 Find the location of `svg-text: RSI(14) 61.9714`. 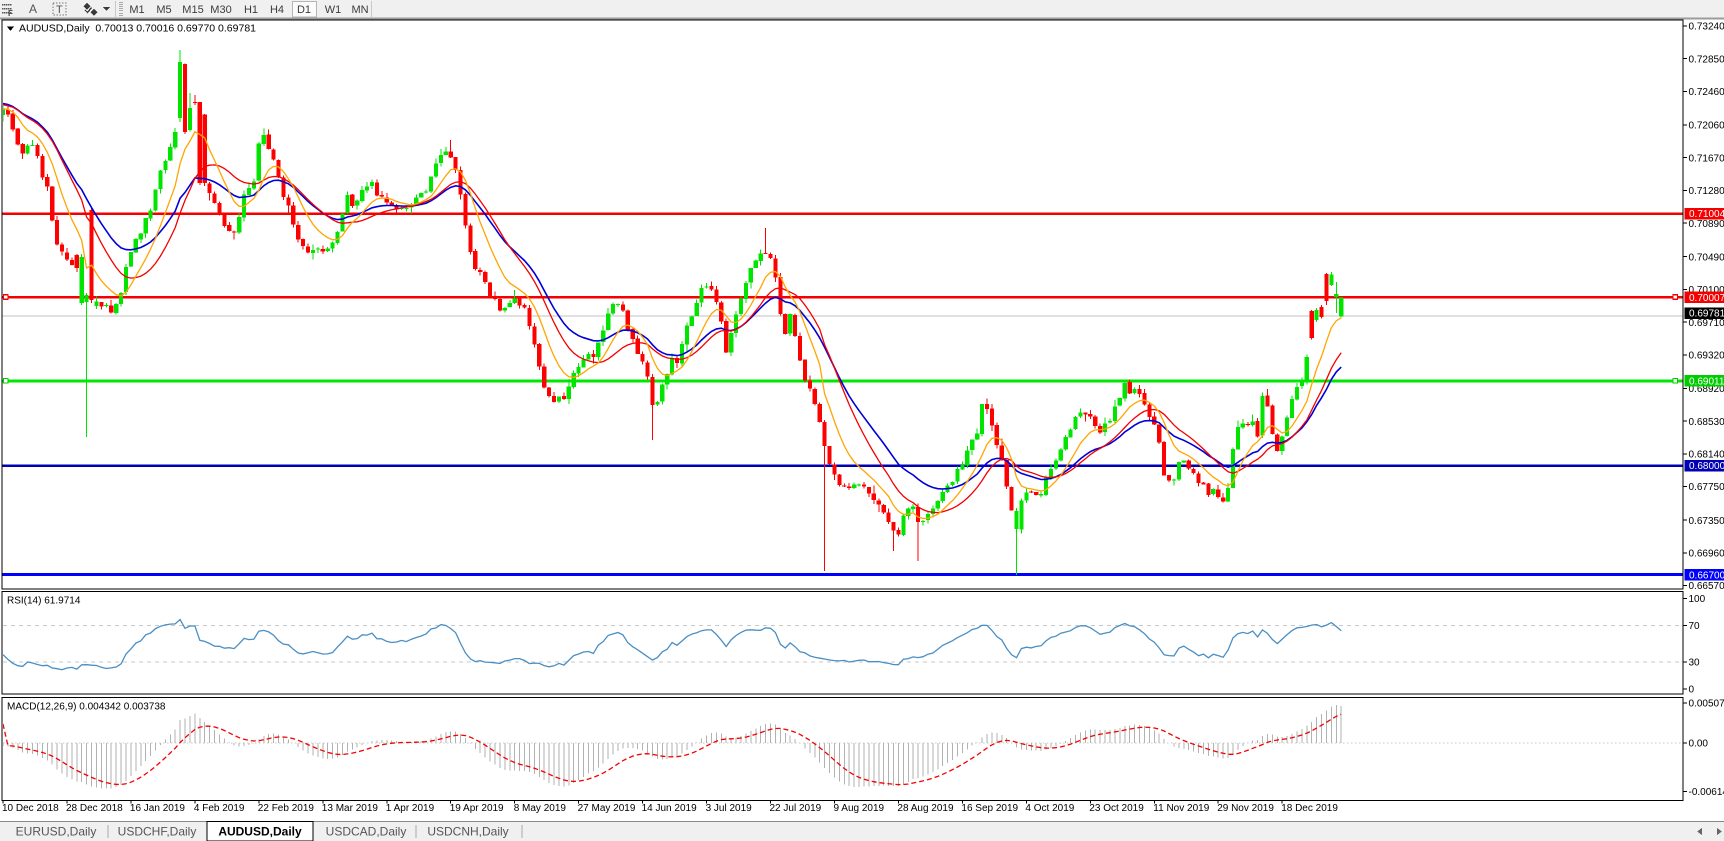

svg-text: RSI(14) 61.9714 is located at coordinates (44, 601).